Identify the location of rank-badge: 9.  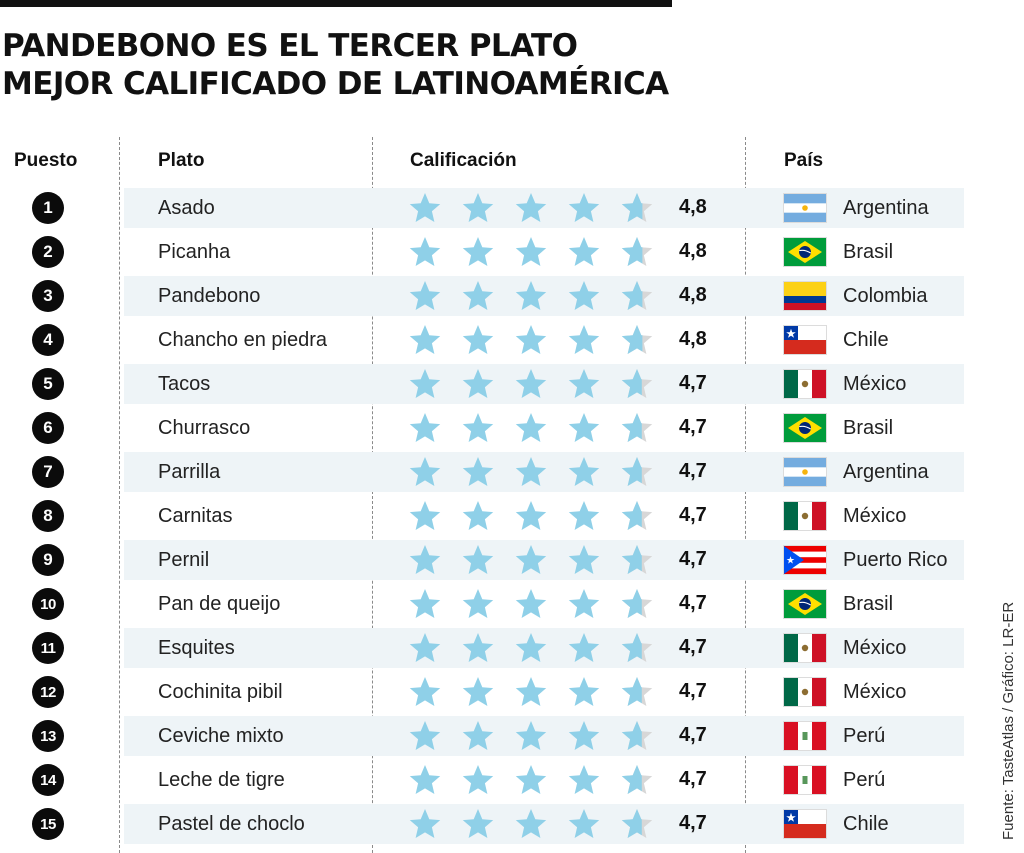
(48, 560).